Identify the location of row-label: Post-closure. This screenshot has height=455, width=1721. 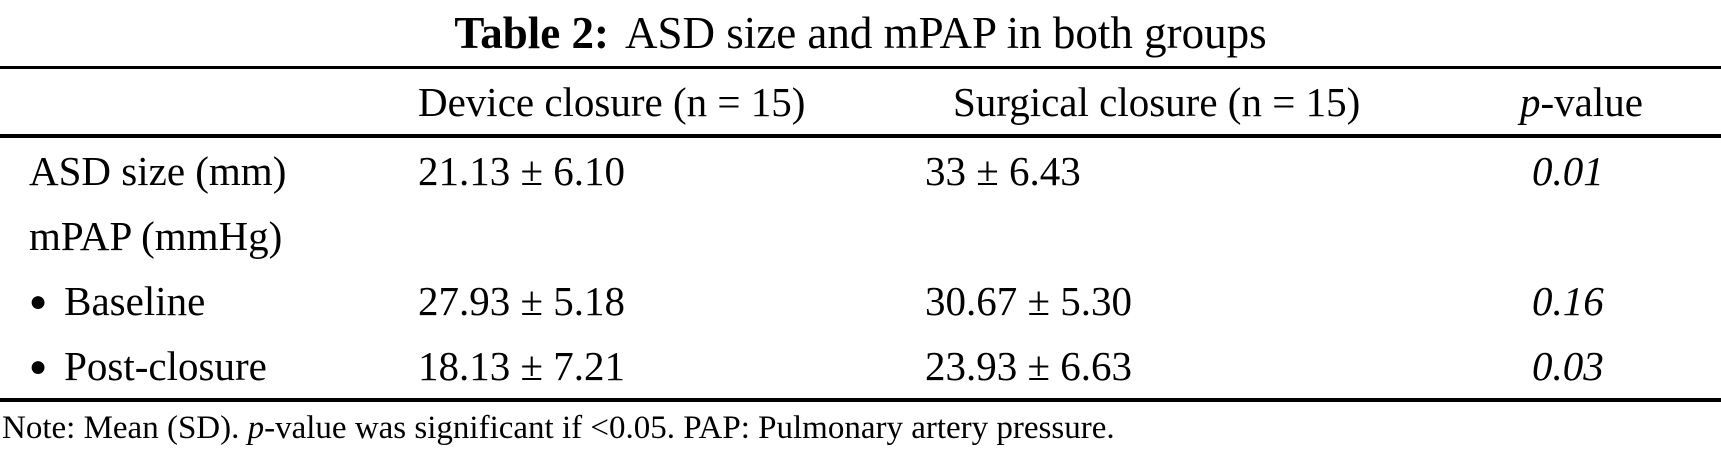
(165, 365).